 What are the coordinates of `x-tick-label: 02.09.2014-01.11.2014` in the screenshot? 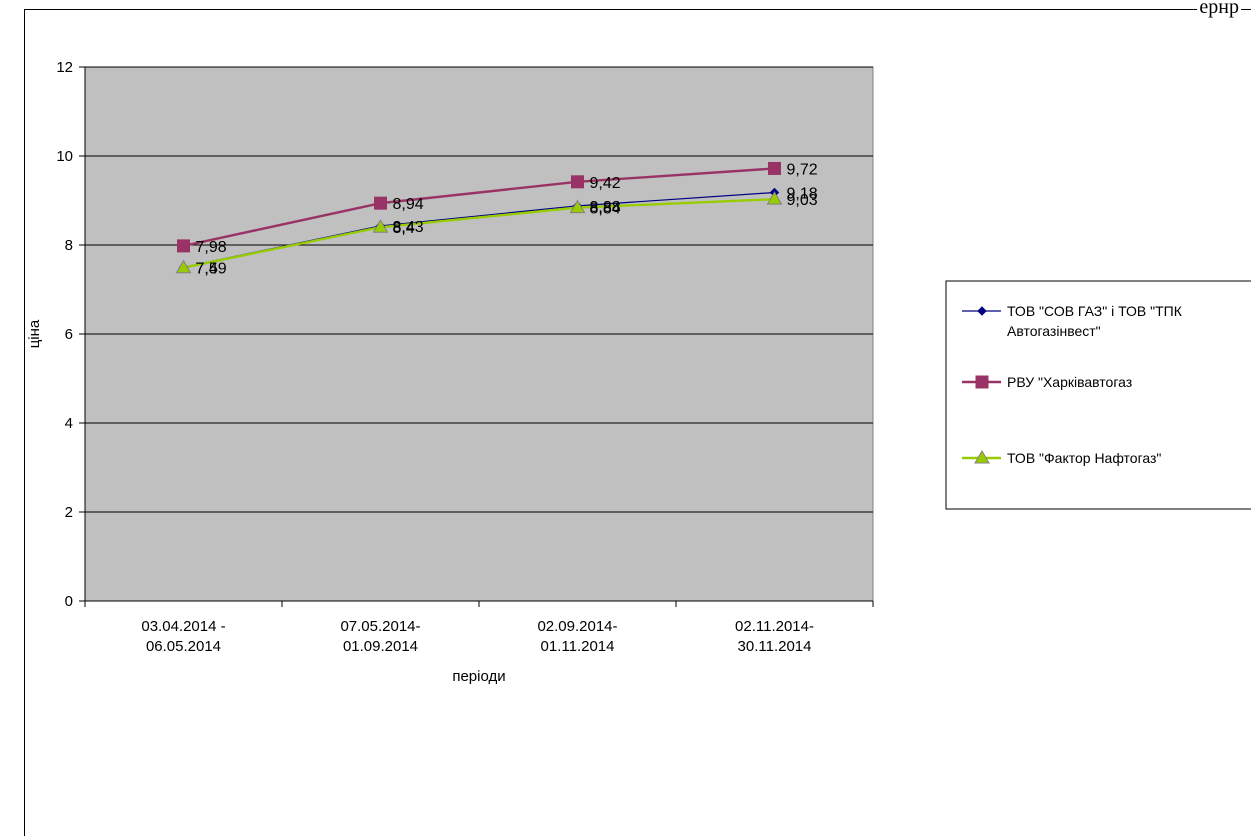 It's located at (577, 636).